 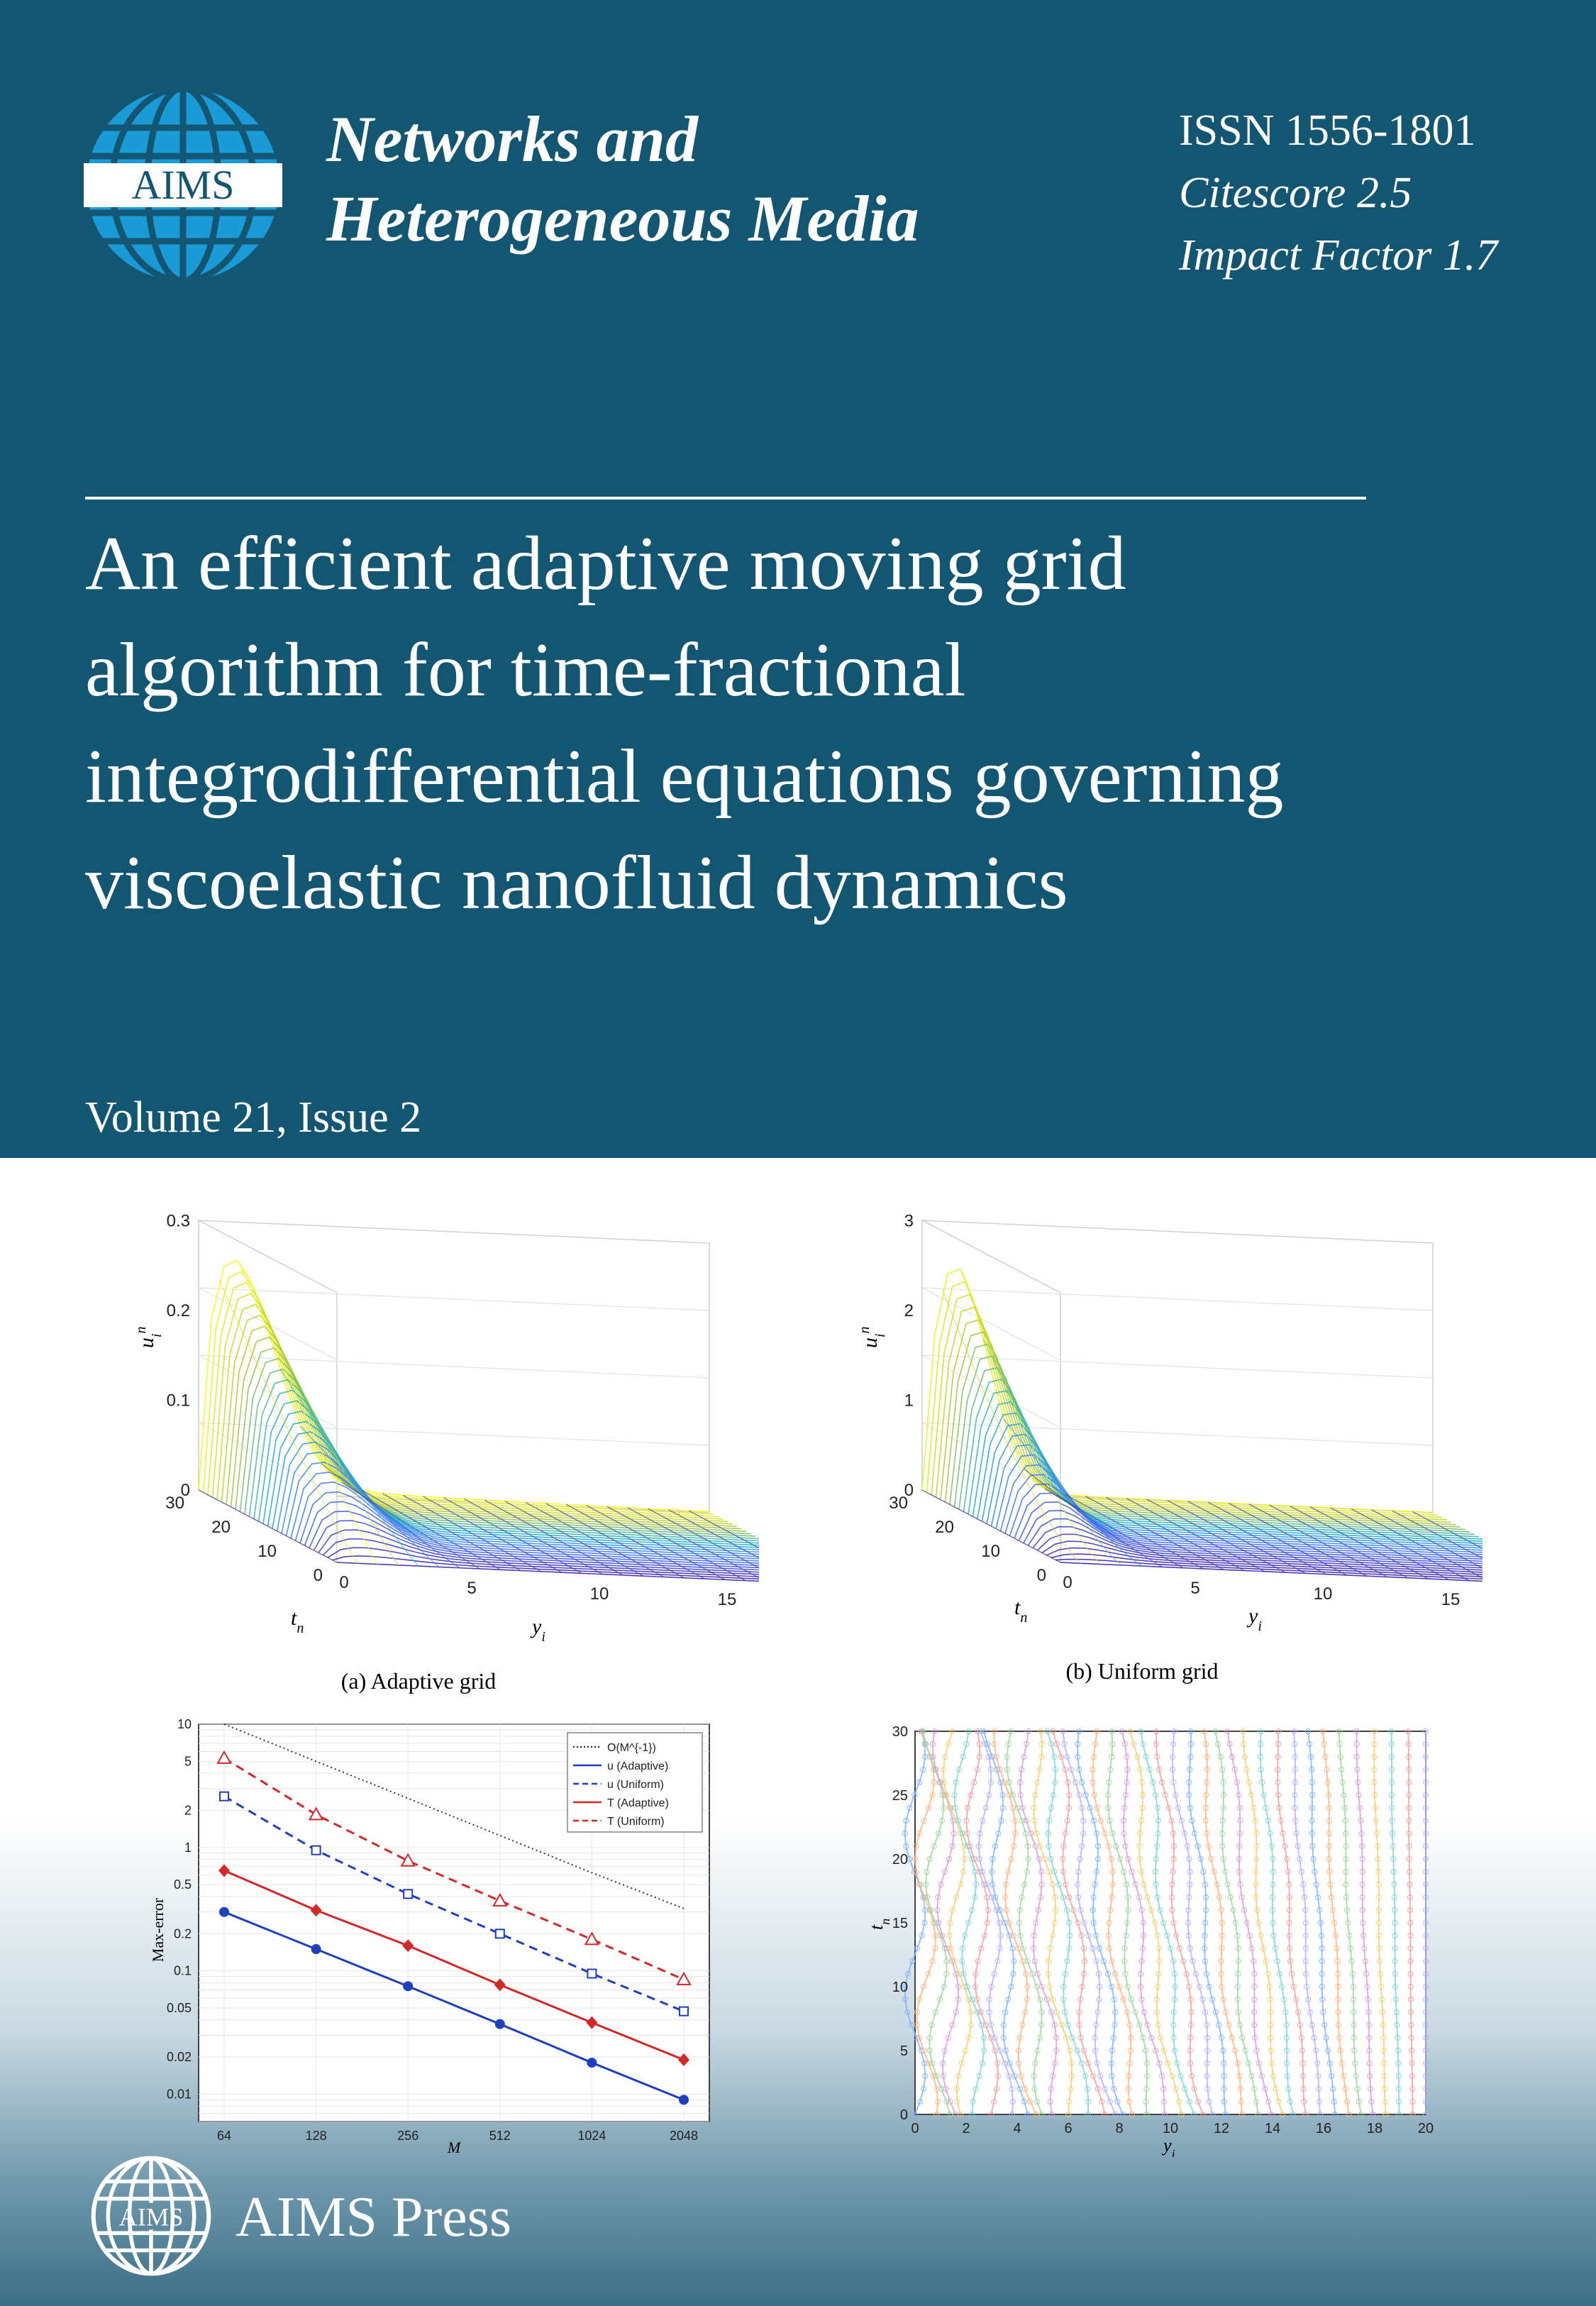 I want to click on series-line, so click(x=454, y=1965).